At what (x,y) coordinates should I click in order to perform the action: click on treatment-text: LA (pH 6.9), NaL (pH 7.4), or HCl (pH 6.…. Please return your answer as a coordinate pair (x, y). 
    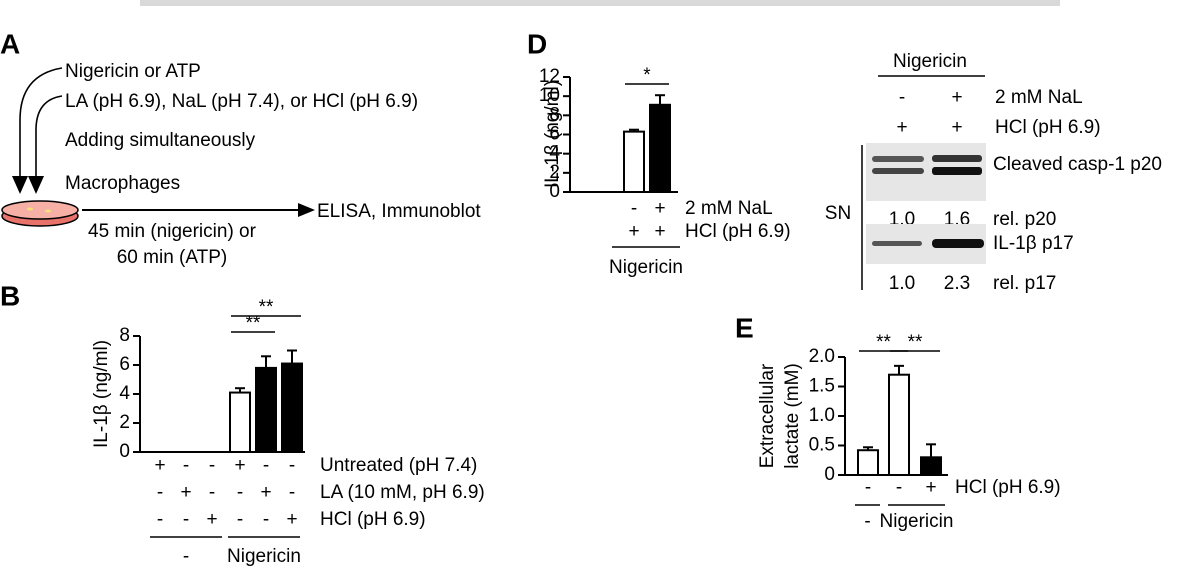
    Looking at the image, I should click on (241, 101).